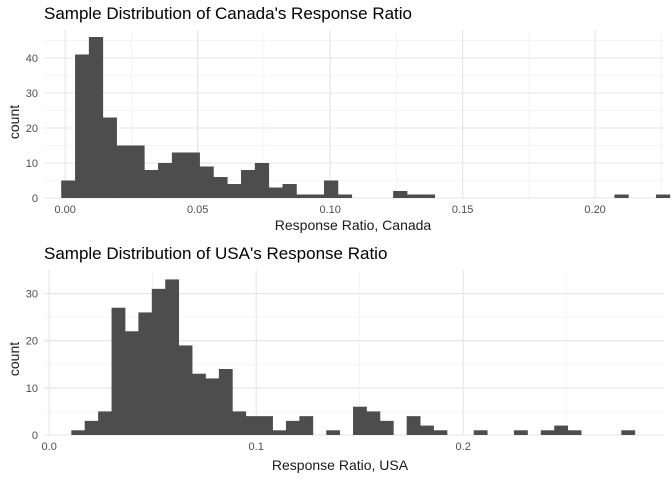  Describe the element at coordinates (32, 59) in the screenshot. I see `y-tick-label: 40` at that location.